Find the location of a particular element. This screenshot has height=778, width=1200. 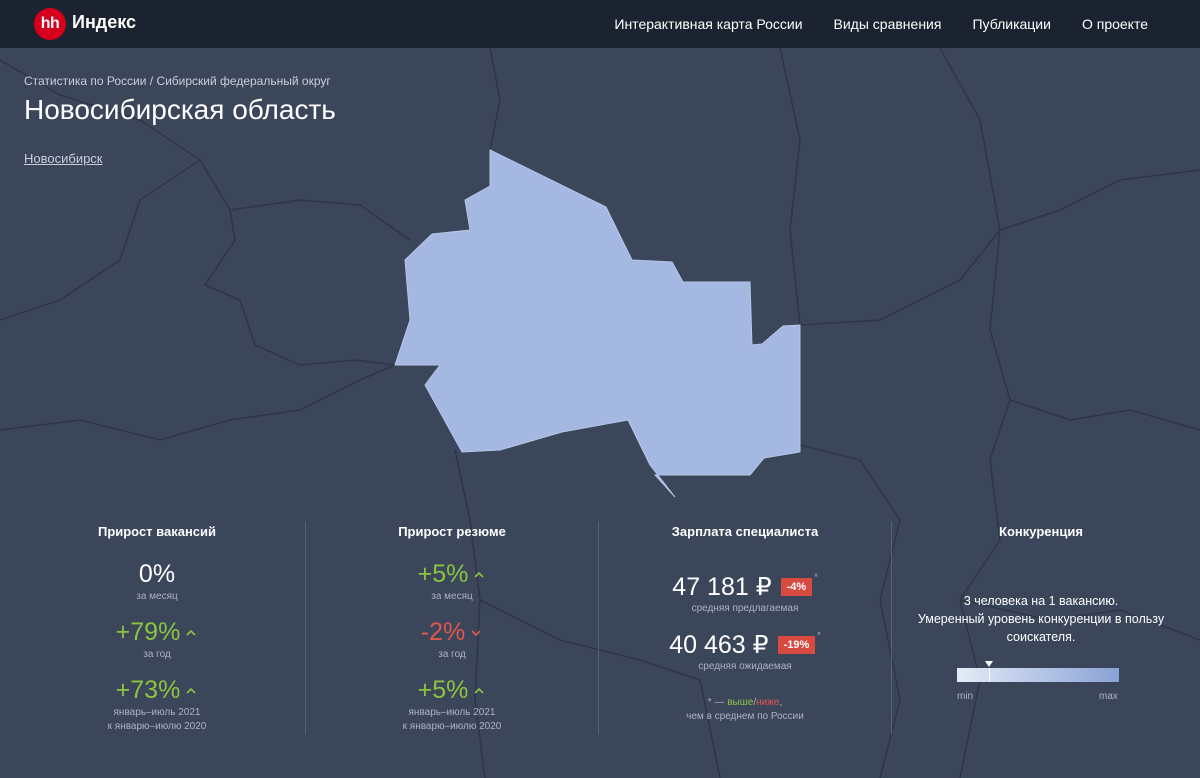

resumes-year: -2% за год is located at coordinates (452, 639).